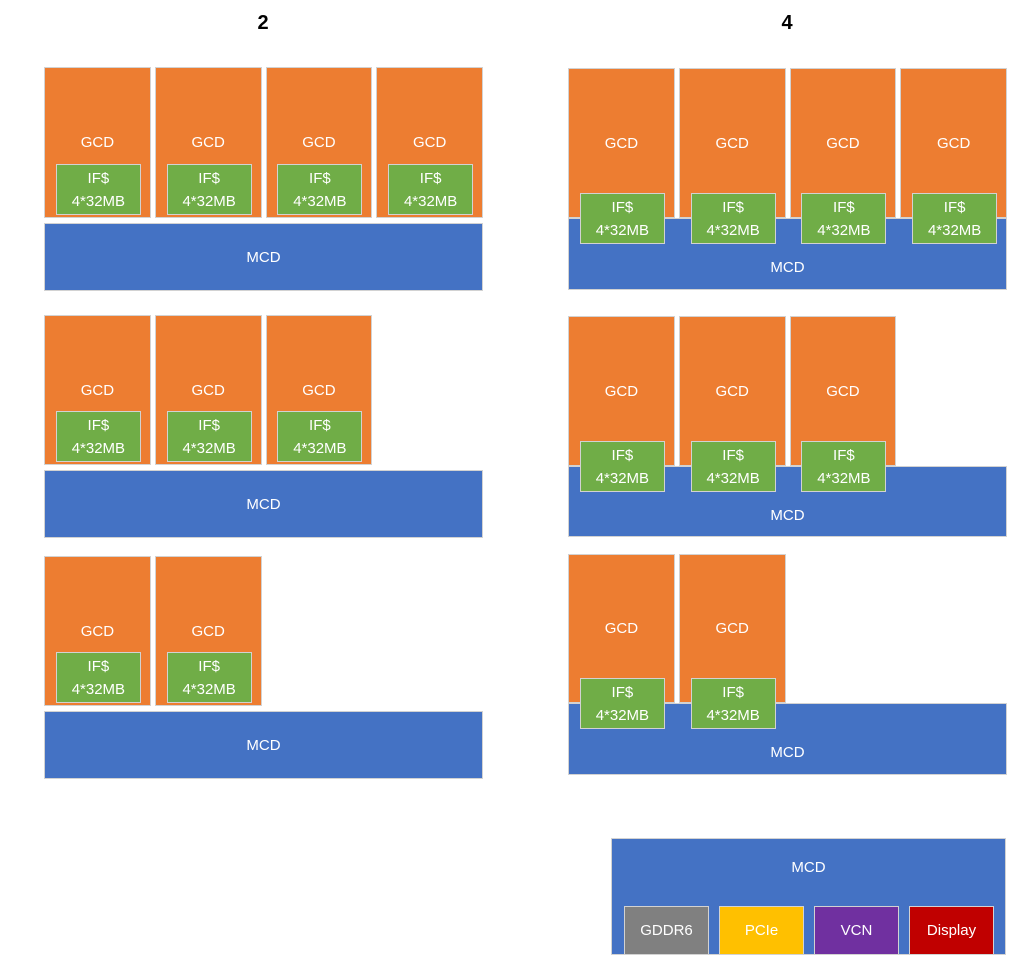  I want to click on pcie-block: PCIe, so click(761, 930).